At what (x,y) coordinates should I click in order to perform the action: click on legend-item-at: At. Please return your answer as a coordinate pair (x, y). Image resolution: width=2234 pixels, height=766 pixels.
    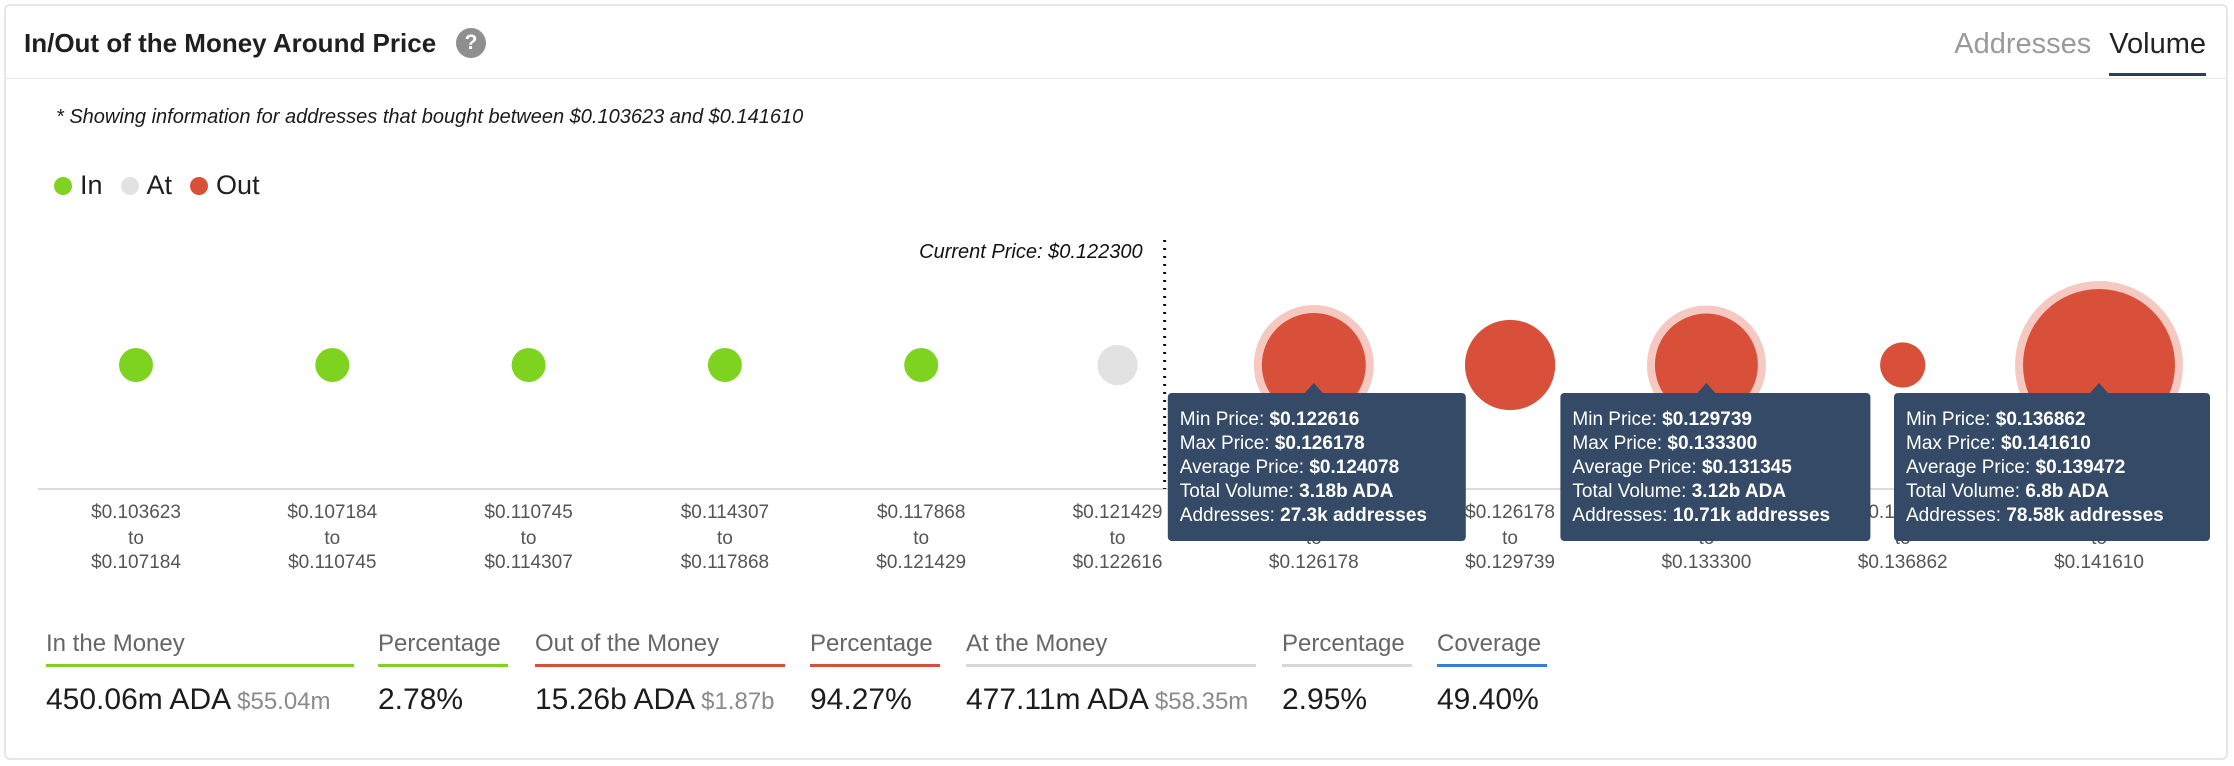
    Looking at the image, I should click on (146, 185).